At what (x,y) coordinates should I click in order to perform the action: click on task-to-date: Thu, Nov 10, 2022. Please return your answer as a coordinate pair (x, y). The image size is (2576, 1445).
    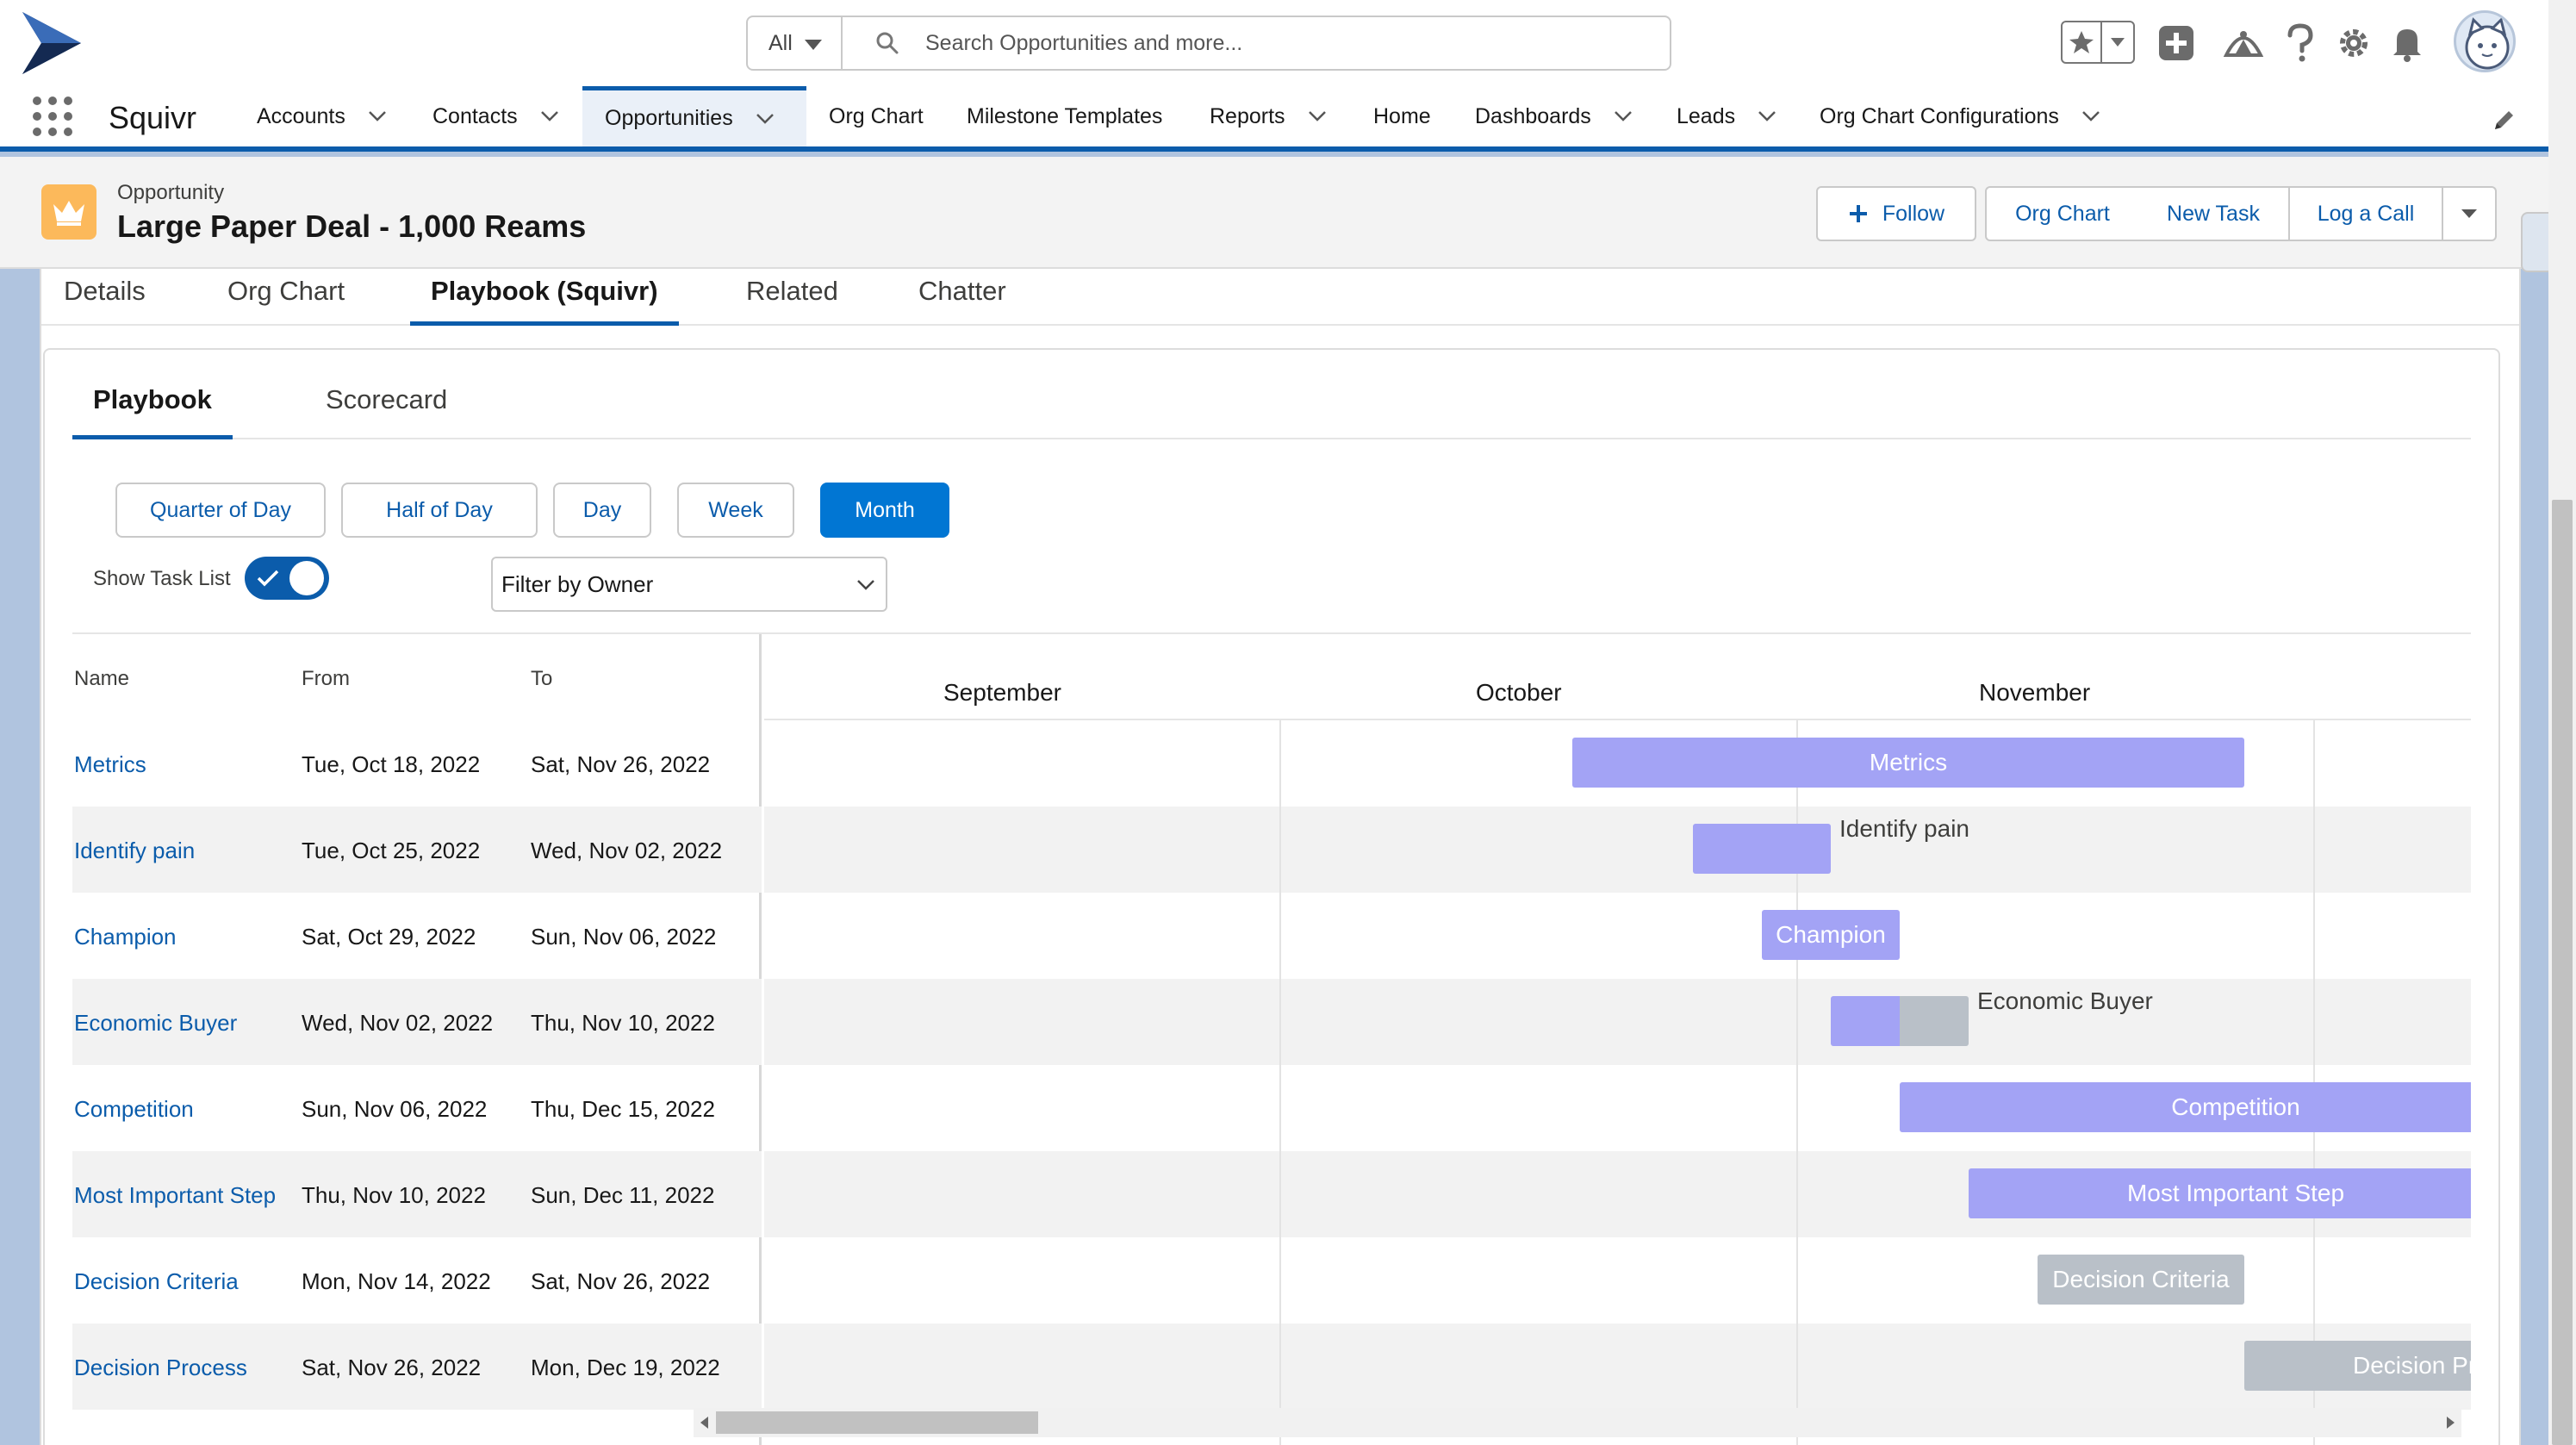
    Looking at the image, I should click on (623, 1023).